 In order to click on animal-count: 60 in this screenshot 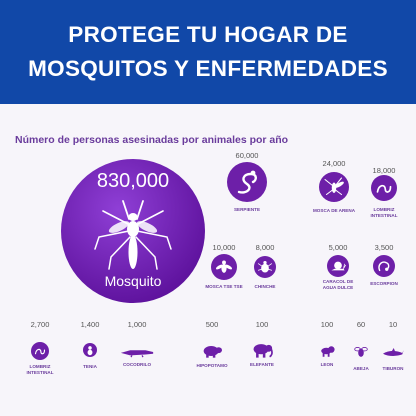, I will do `click(361, 324)`.